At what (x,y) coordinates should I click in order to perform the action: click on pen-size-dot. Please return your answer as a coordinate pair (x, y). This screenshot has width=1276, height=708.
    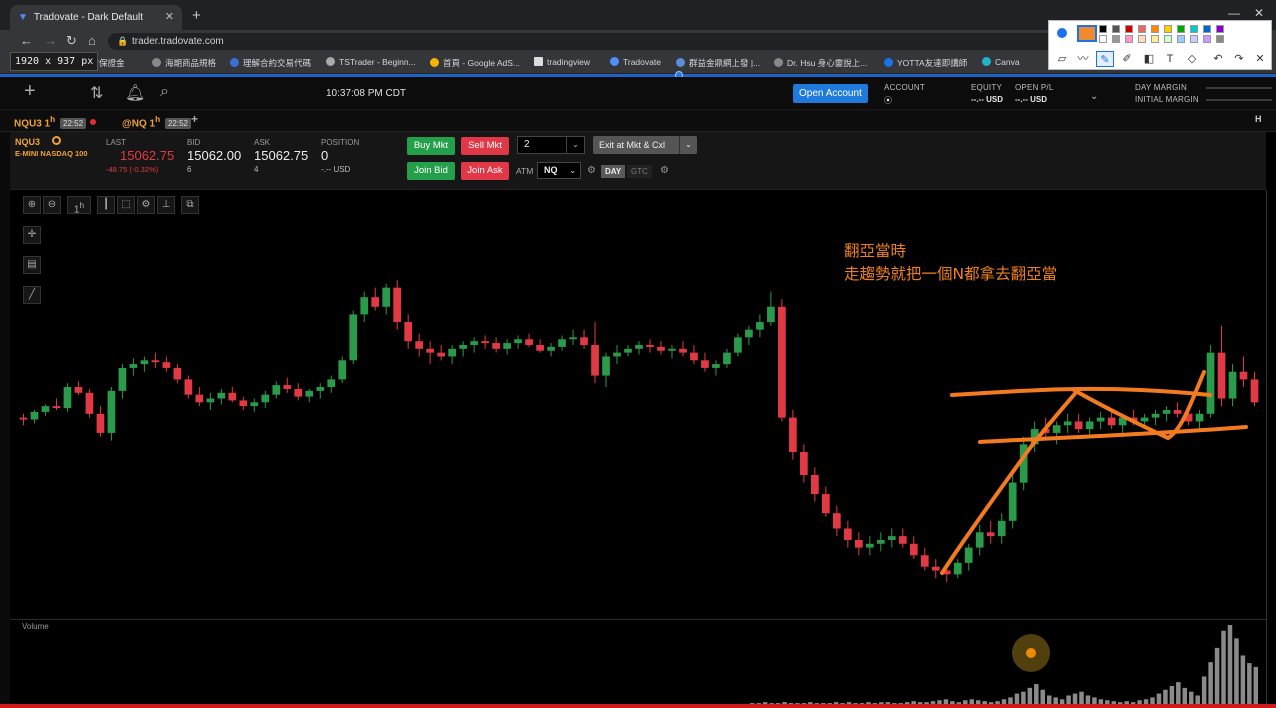
    Looking at the image, I should click on (1062, 33).